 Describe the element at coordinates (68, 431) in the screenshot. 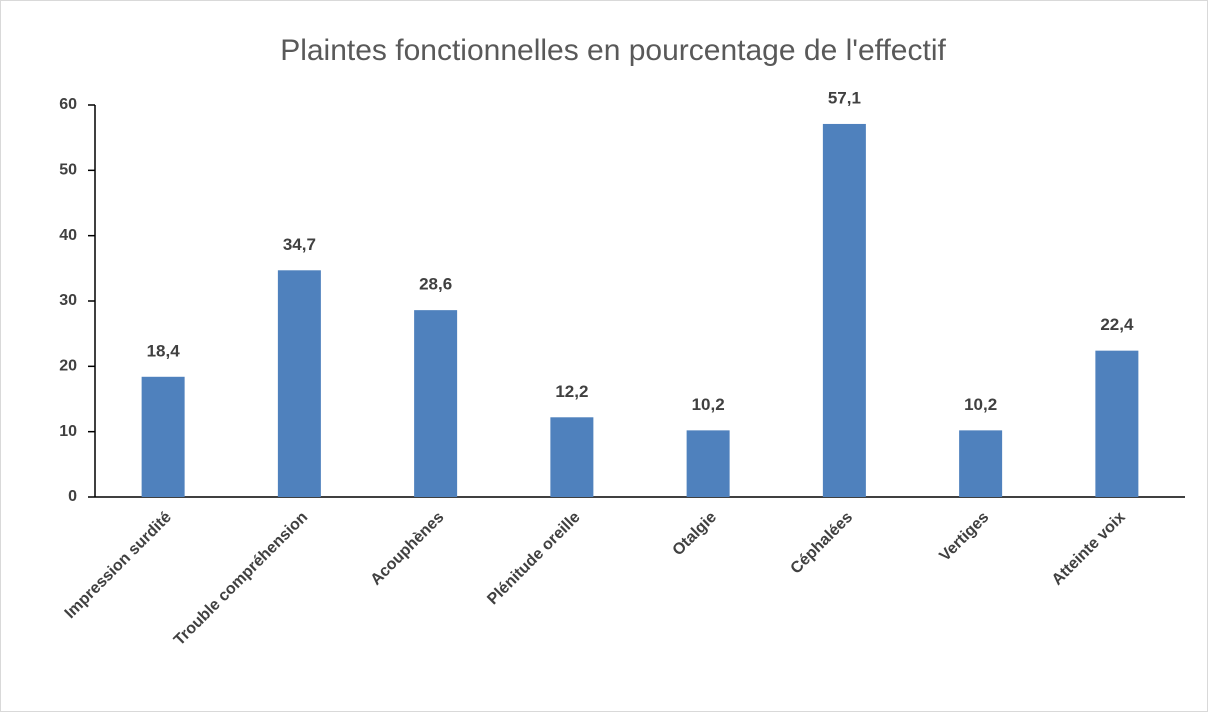

I see `y-tick-label: 10` at that location.